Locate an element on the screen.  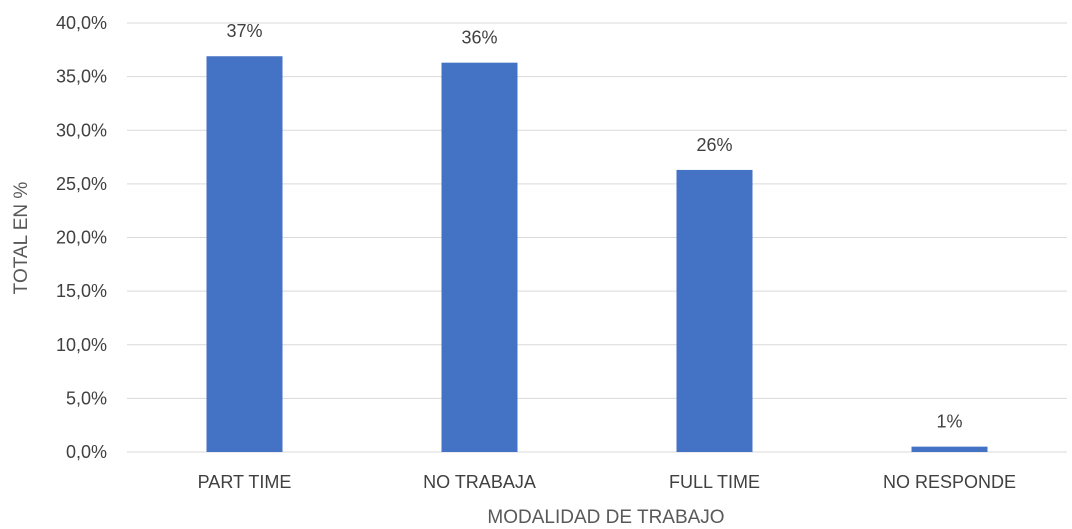
y-tick-label: 35,0% is located at coordinates (81, 77).